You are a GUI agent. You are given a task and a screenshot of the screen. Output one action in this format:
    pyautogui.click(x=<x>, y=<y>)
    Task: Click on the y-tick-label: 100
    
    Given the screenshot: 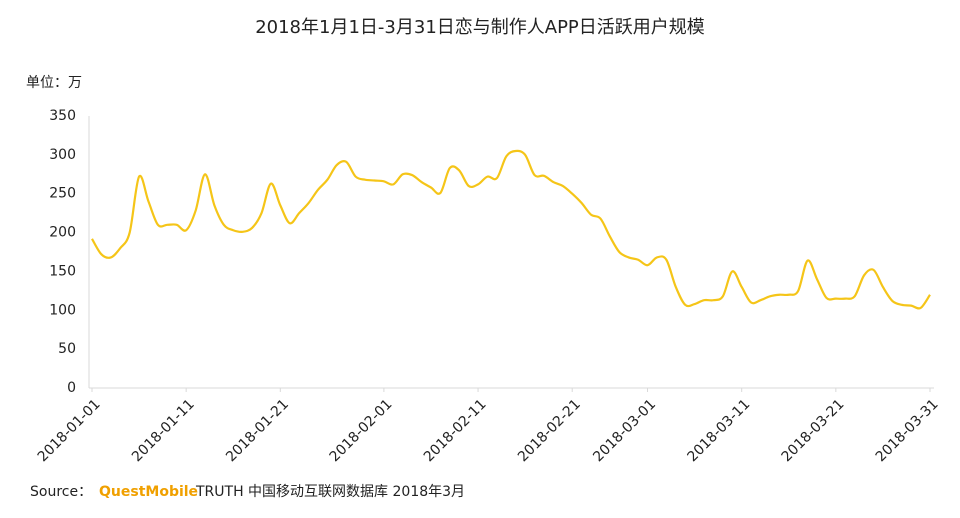 What is the action you would take?
    pyautogui.click(x=62, y=310)
    